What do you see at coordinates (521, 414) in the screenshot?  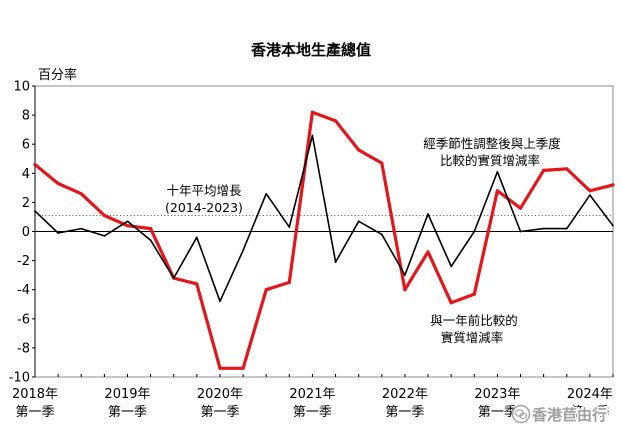 I see `wechat-icon` at bounding box center [521, 414].